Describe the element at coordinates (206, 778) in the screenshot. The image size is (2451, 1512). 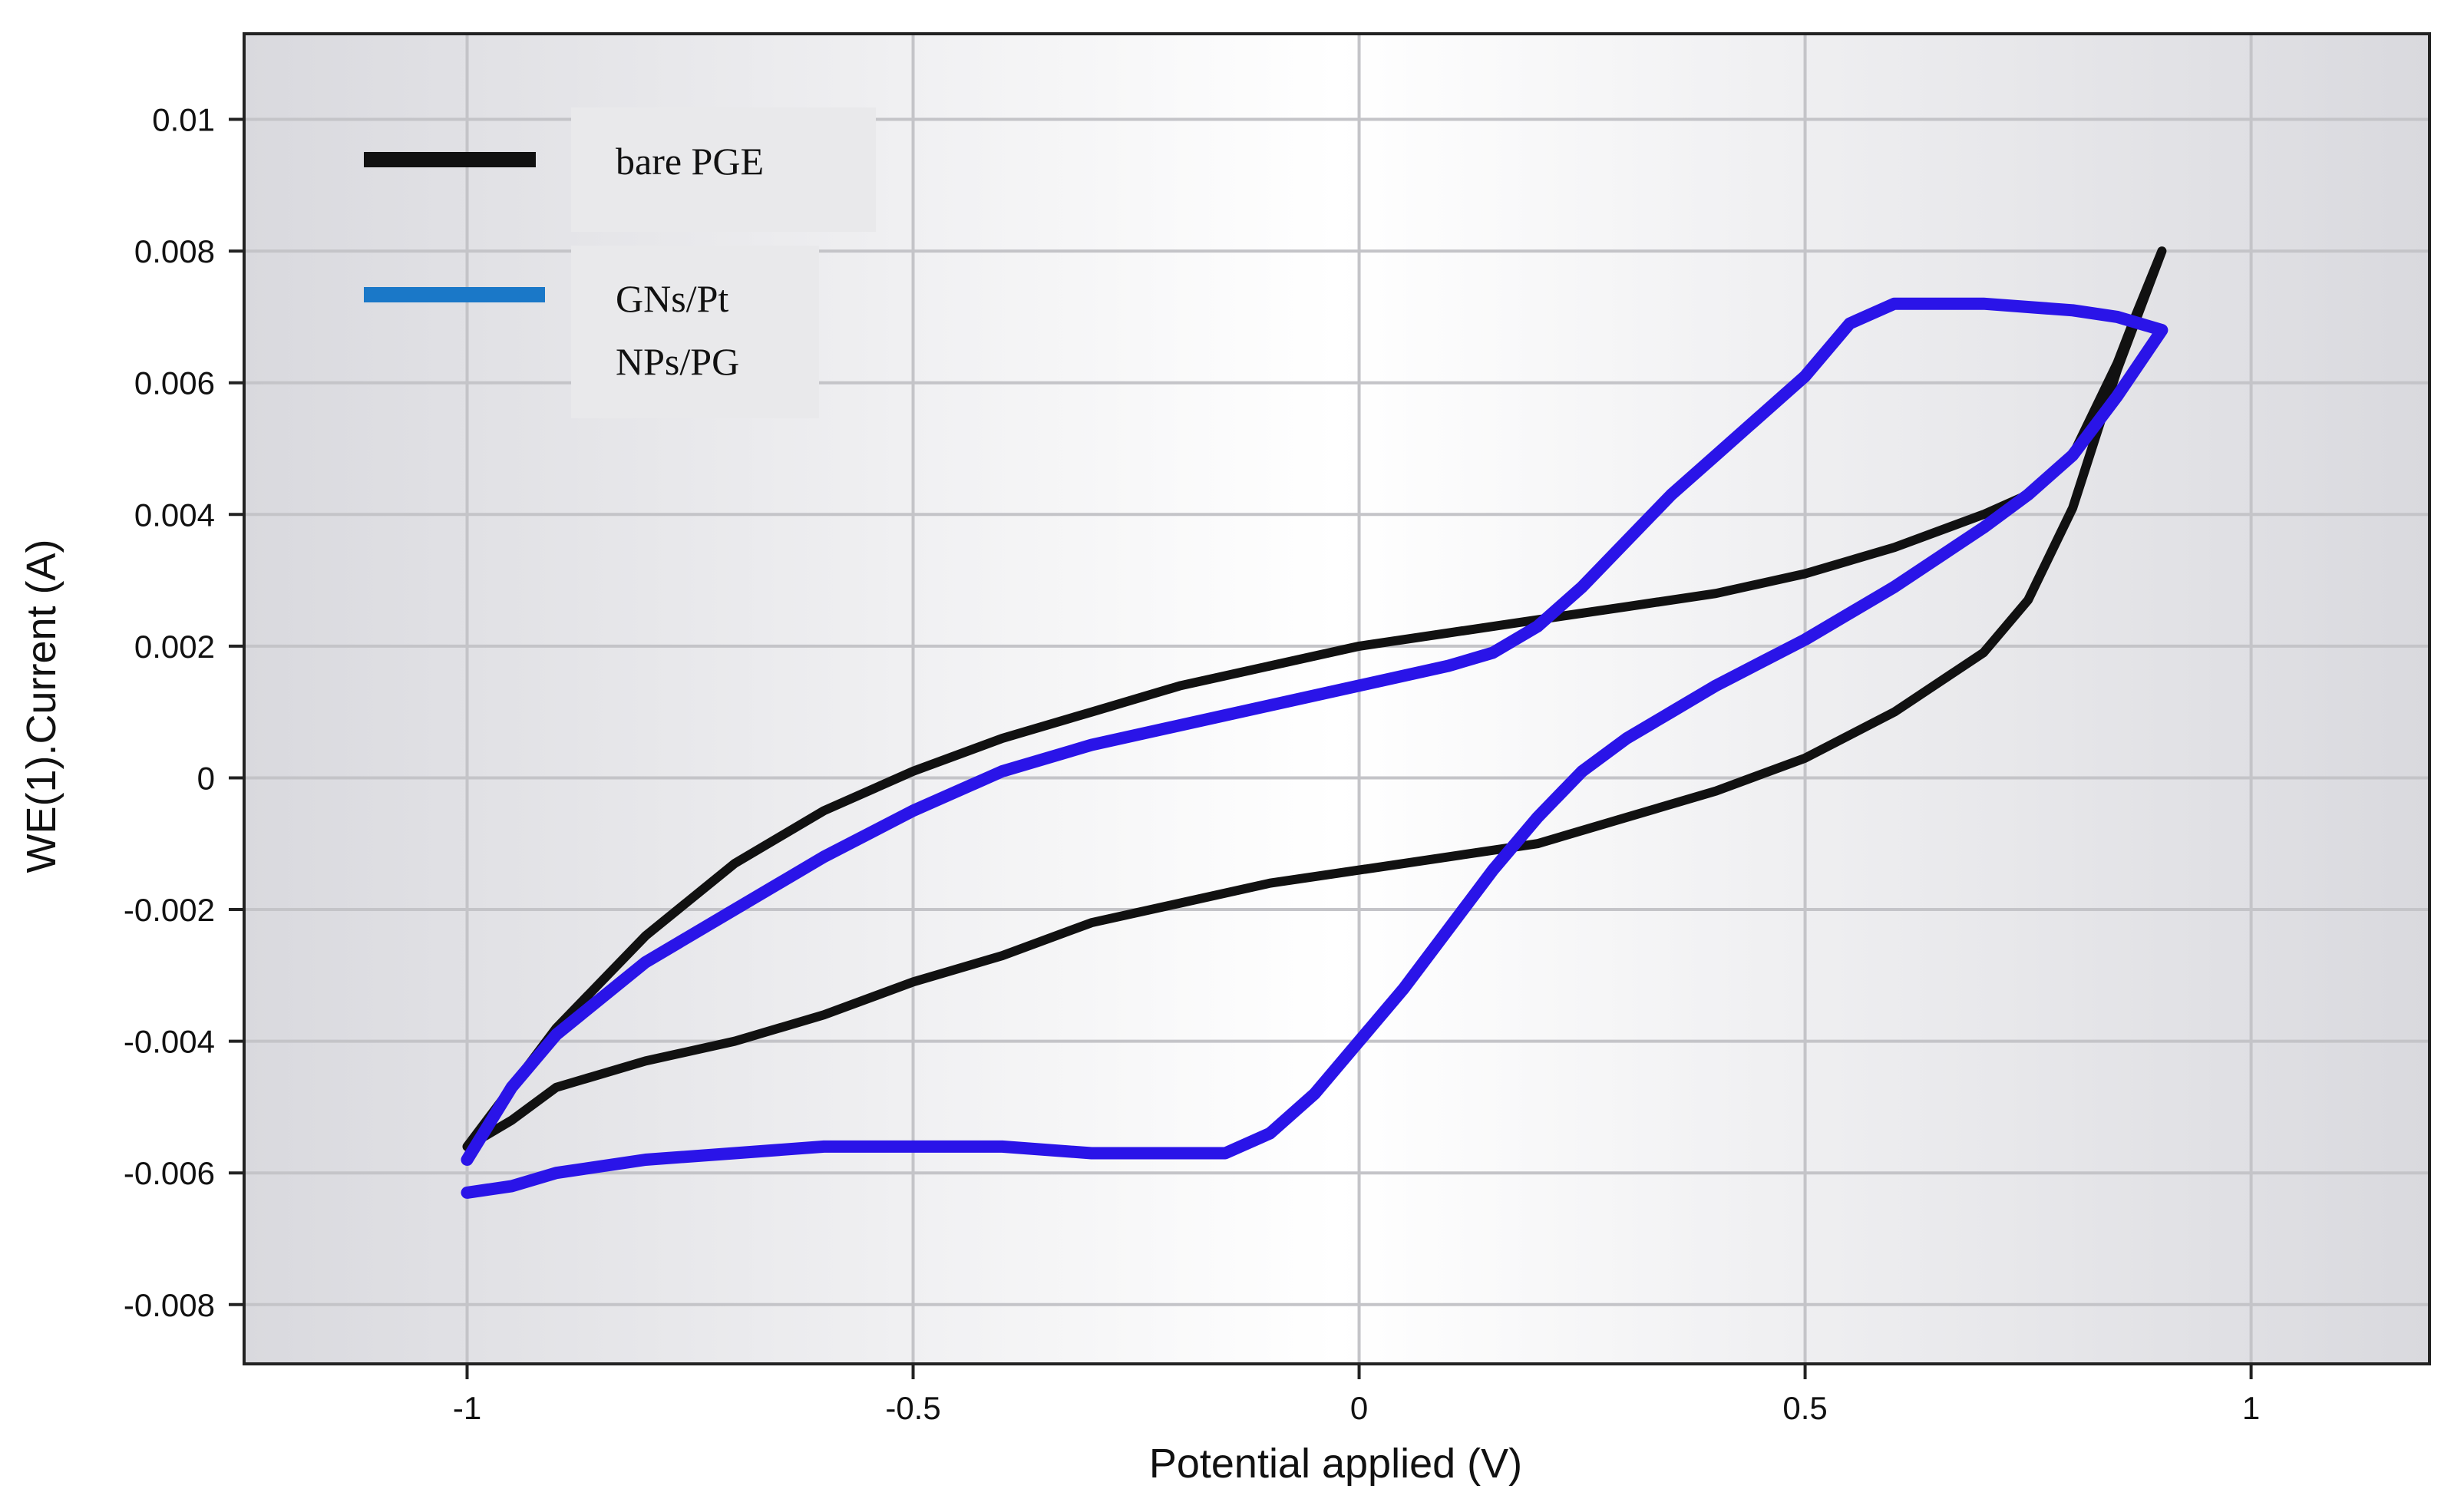
I see `y-tick-label: 0` at that location.